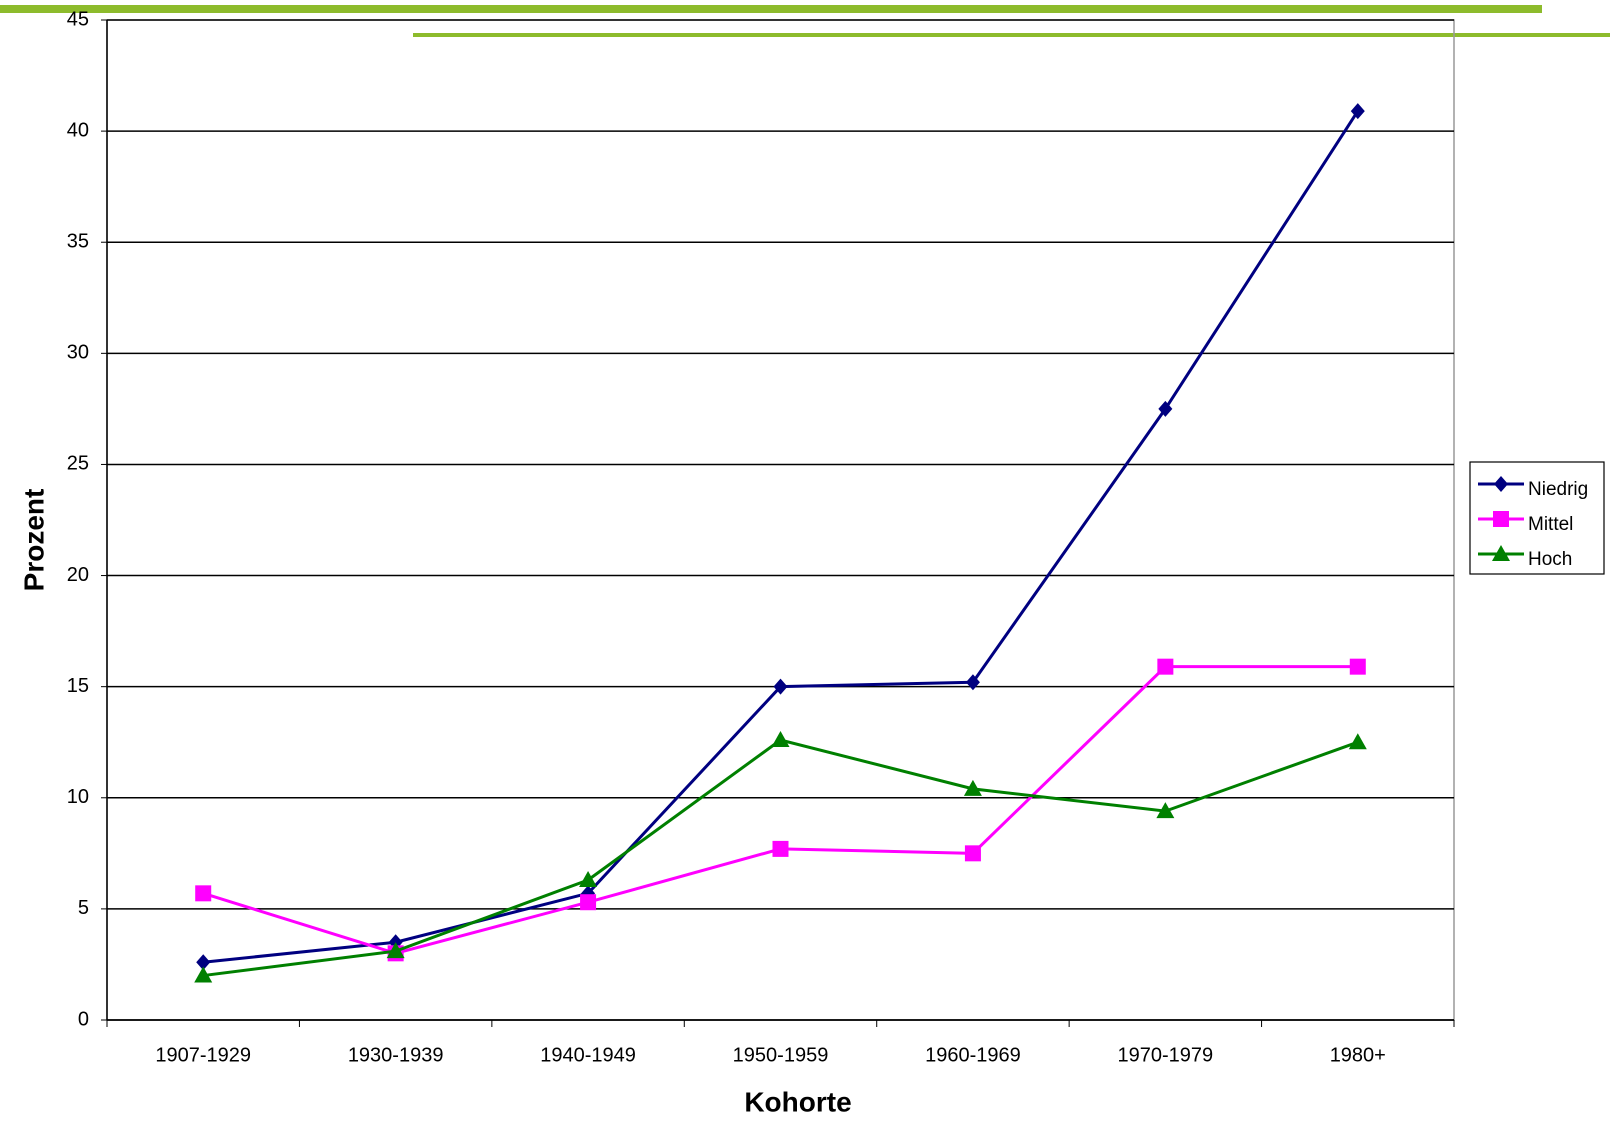 The width and height of the screenshot is (1610, 1124). Describe the element at coordinates (78, 353) in the screenshot. I see `y-tick-label: 30` at that location.